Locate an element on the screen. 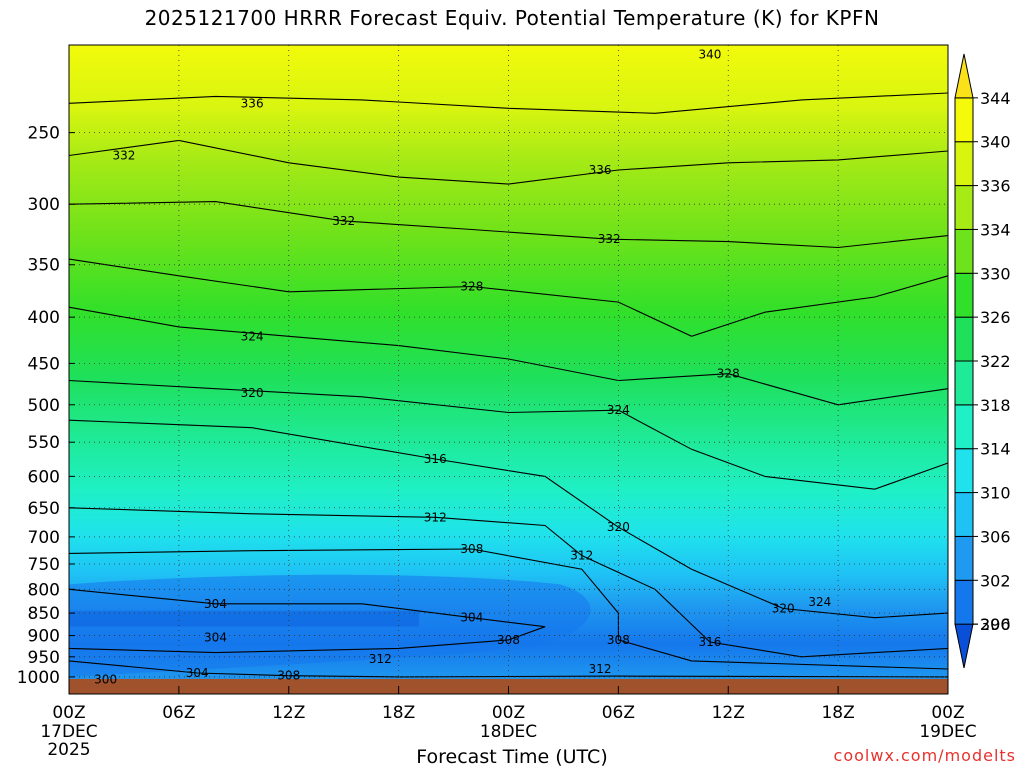 The width and height of the screenshot is (1024, 768). y-tick-label: 450 is located at coordinates (44, 364).